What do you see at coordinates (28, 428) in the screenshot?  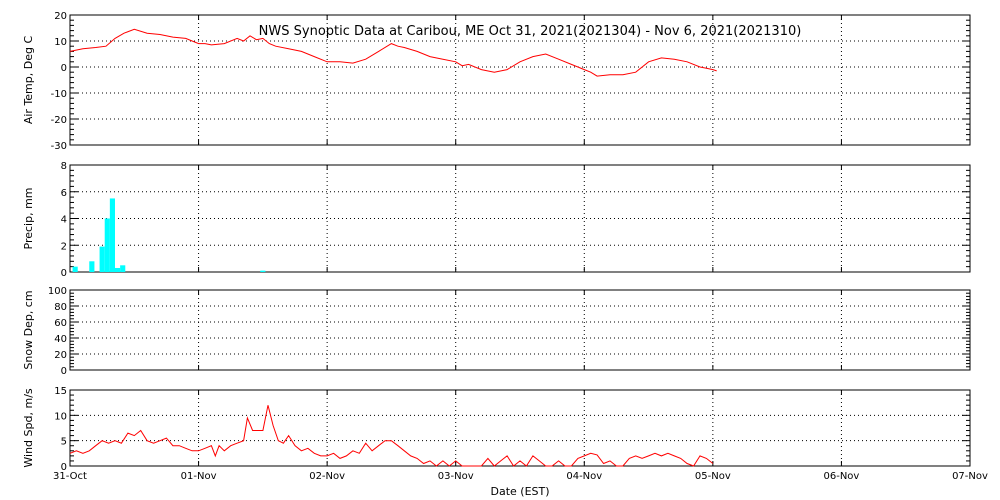 I see `y-axis-label-wind: Wind Spd, m/s` at bounding box center [28, 428].